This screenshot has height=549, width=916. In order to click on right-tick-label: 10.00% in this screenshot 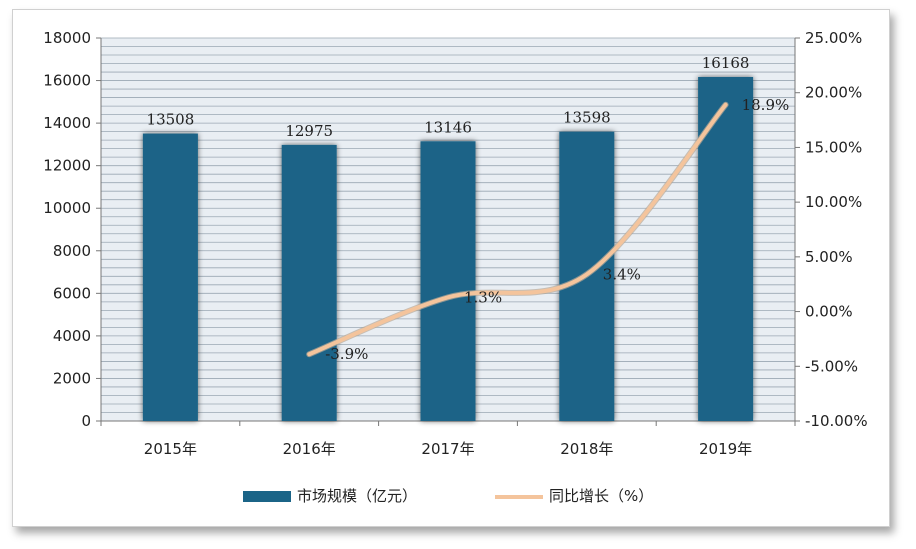, I will do `click(833, 202)`.